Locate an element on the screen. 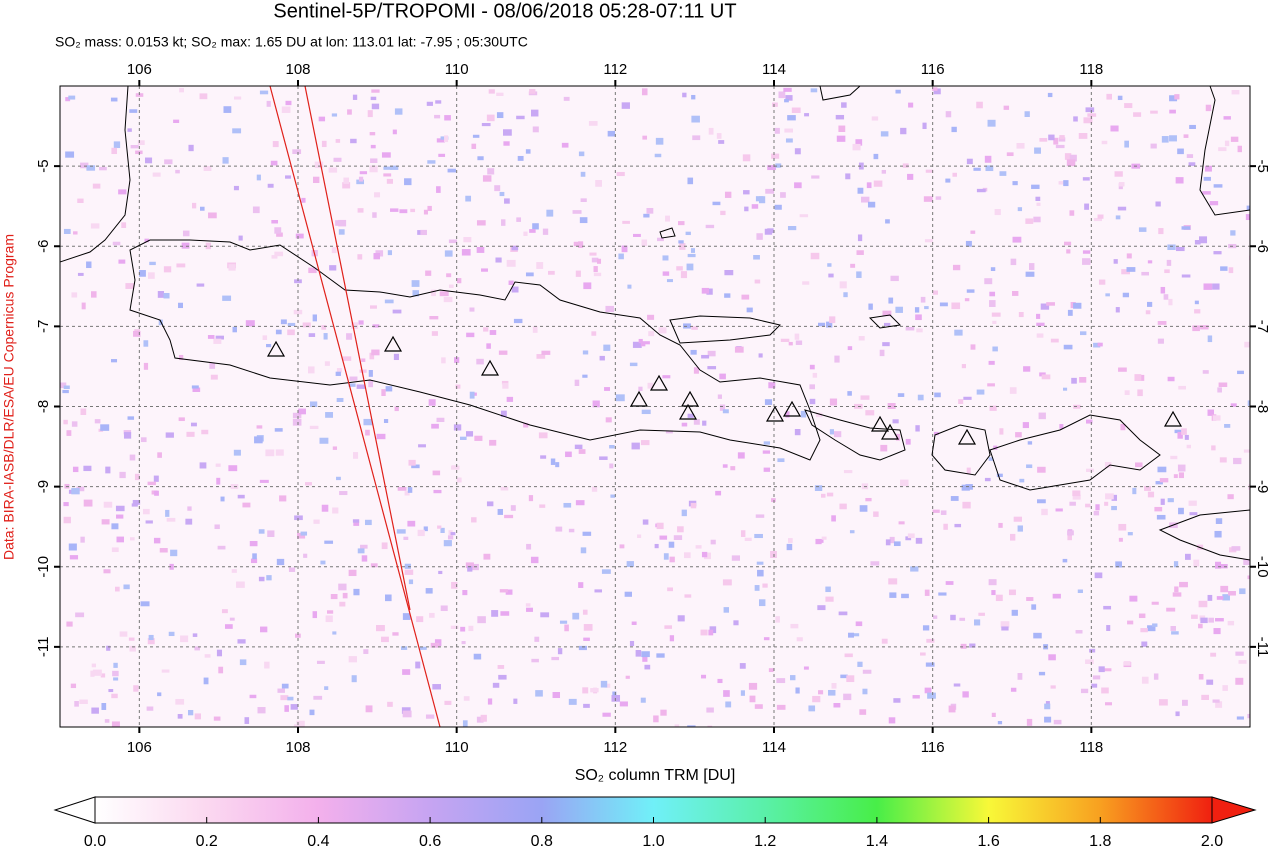  colorbar-tick-label: 2.0 is located at coordinates (1212, 841).